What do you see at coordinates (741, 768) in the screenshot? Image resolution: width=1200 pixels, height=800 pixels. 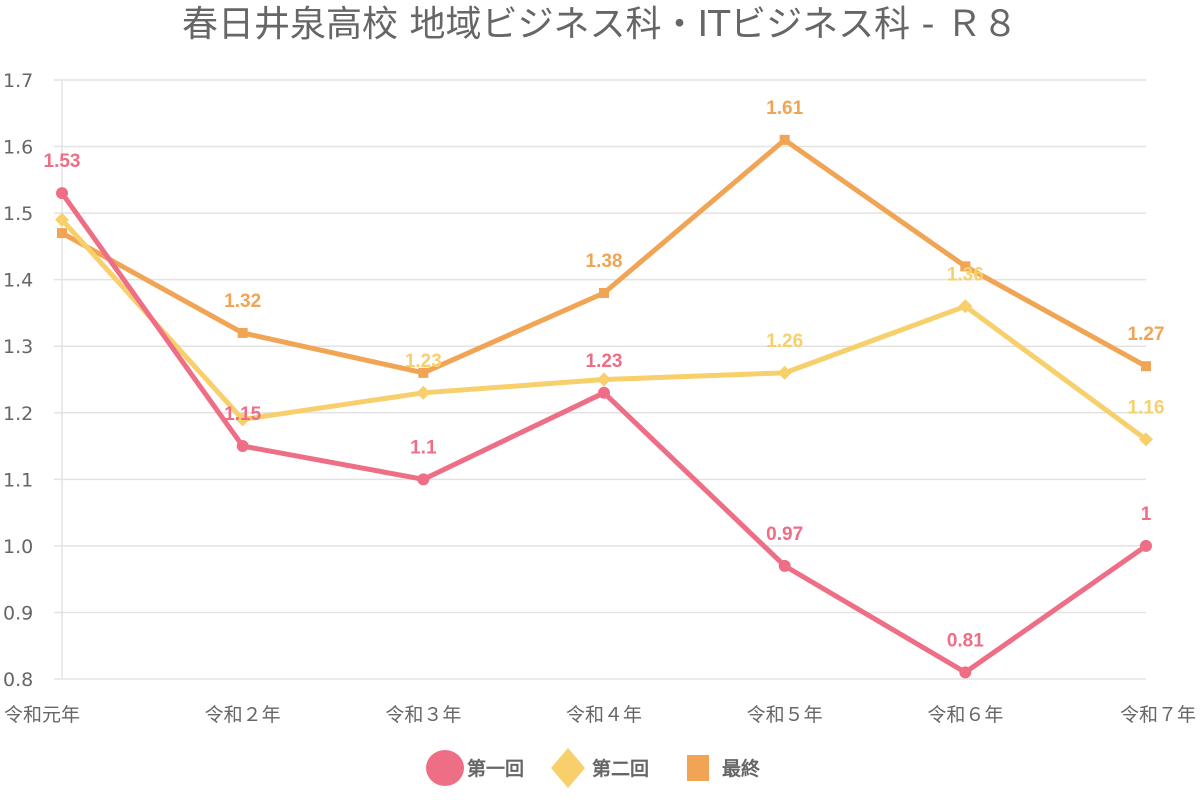 I see `legend-label: 最終` at bounding box center [741, 768].